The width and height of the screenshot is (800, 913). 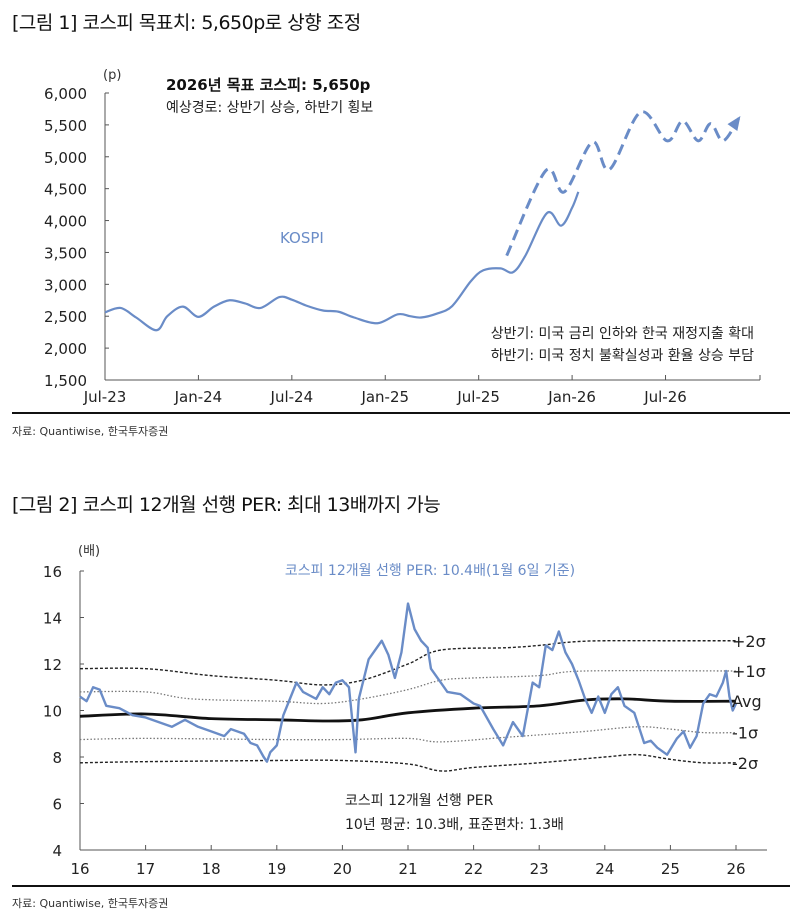 I want to click on band-label: +1σ, so click(x=749, y=671).